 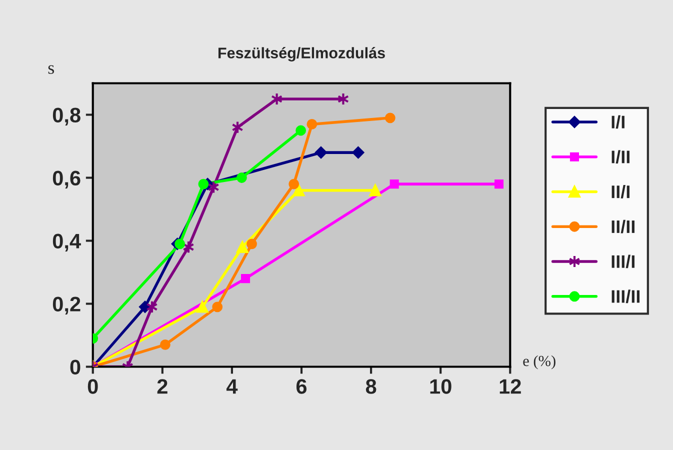 I want to click on x-tick-label: 6, so click(x=301, y=386).